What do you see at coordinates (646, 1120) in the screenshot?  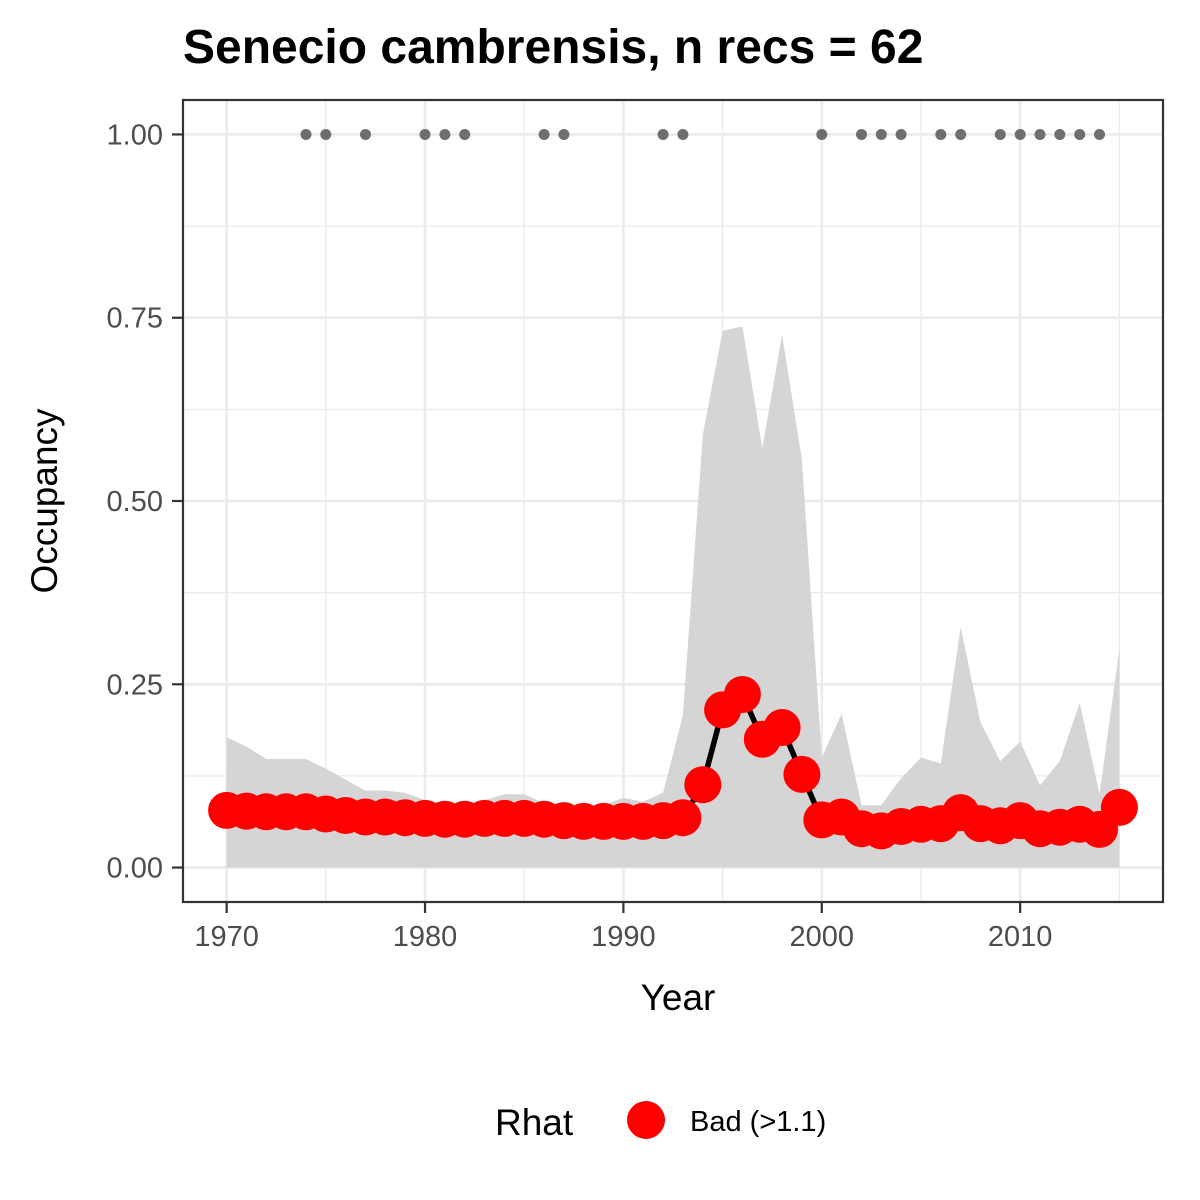 I see `legend-key-bad-rhat` at bounding box center [646, 1120].